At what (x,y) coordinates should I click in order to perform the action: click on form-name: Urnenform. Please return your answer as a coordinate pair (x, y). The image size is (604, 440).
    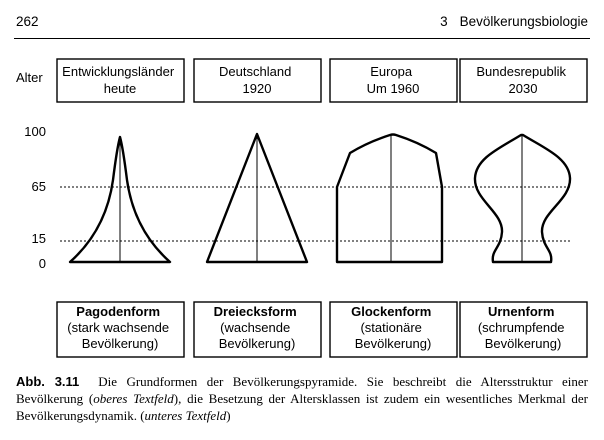
    Looking at the image, I should click on (521, 311).